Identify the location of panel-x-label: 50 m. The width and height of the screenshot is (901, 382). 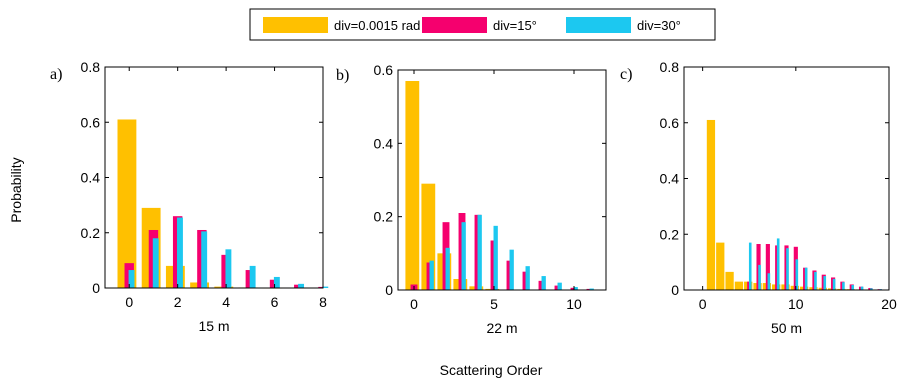
(786, 328).